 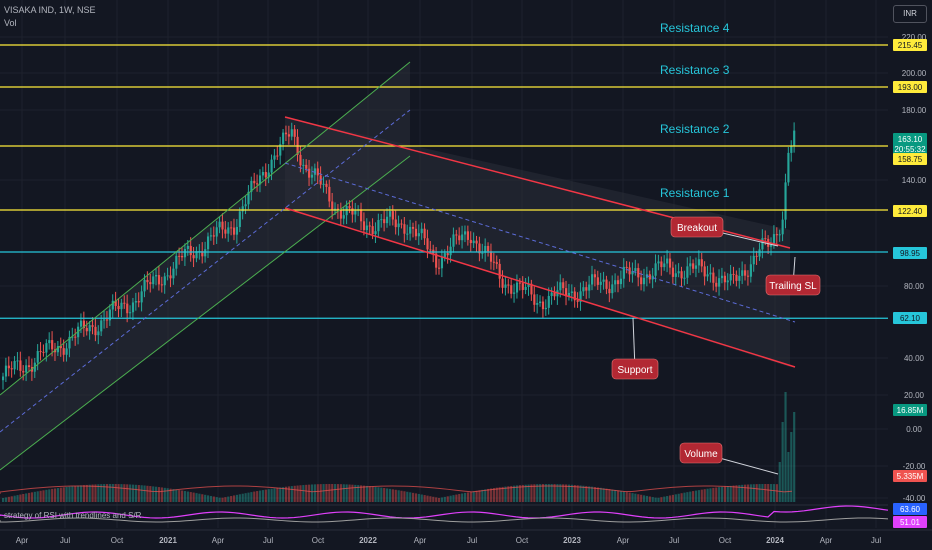 I want to click on price-badge-text: 16.85M, so click(x=910, y=410).